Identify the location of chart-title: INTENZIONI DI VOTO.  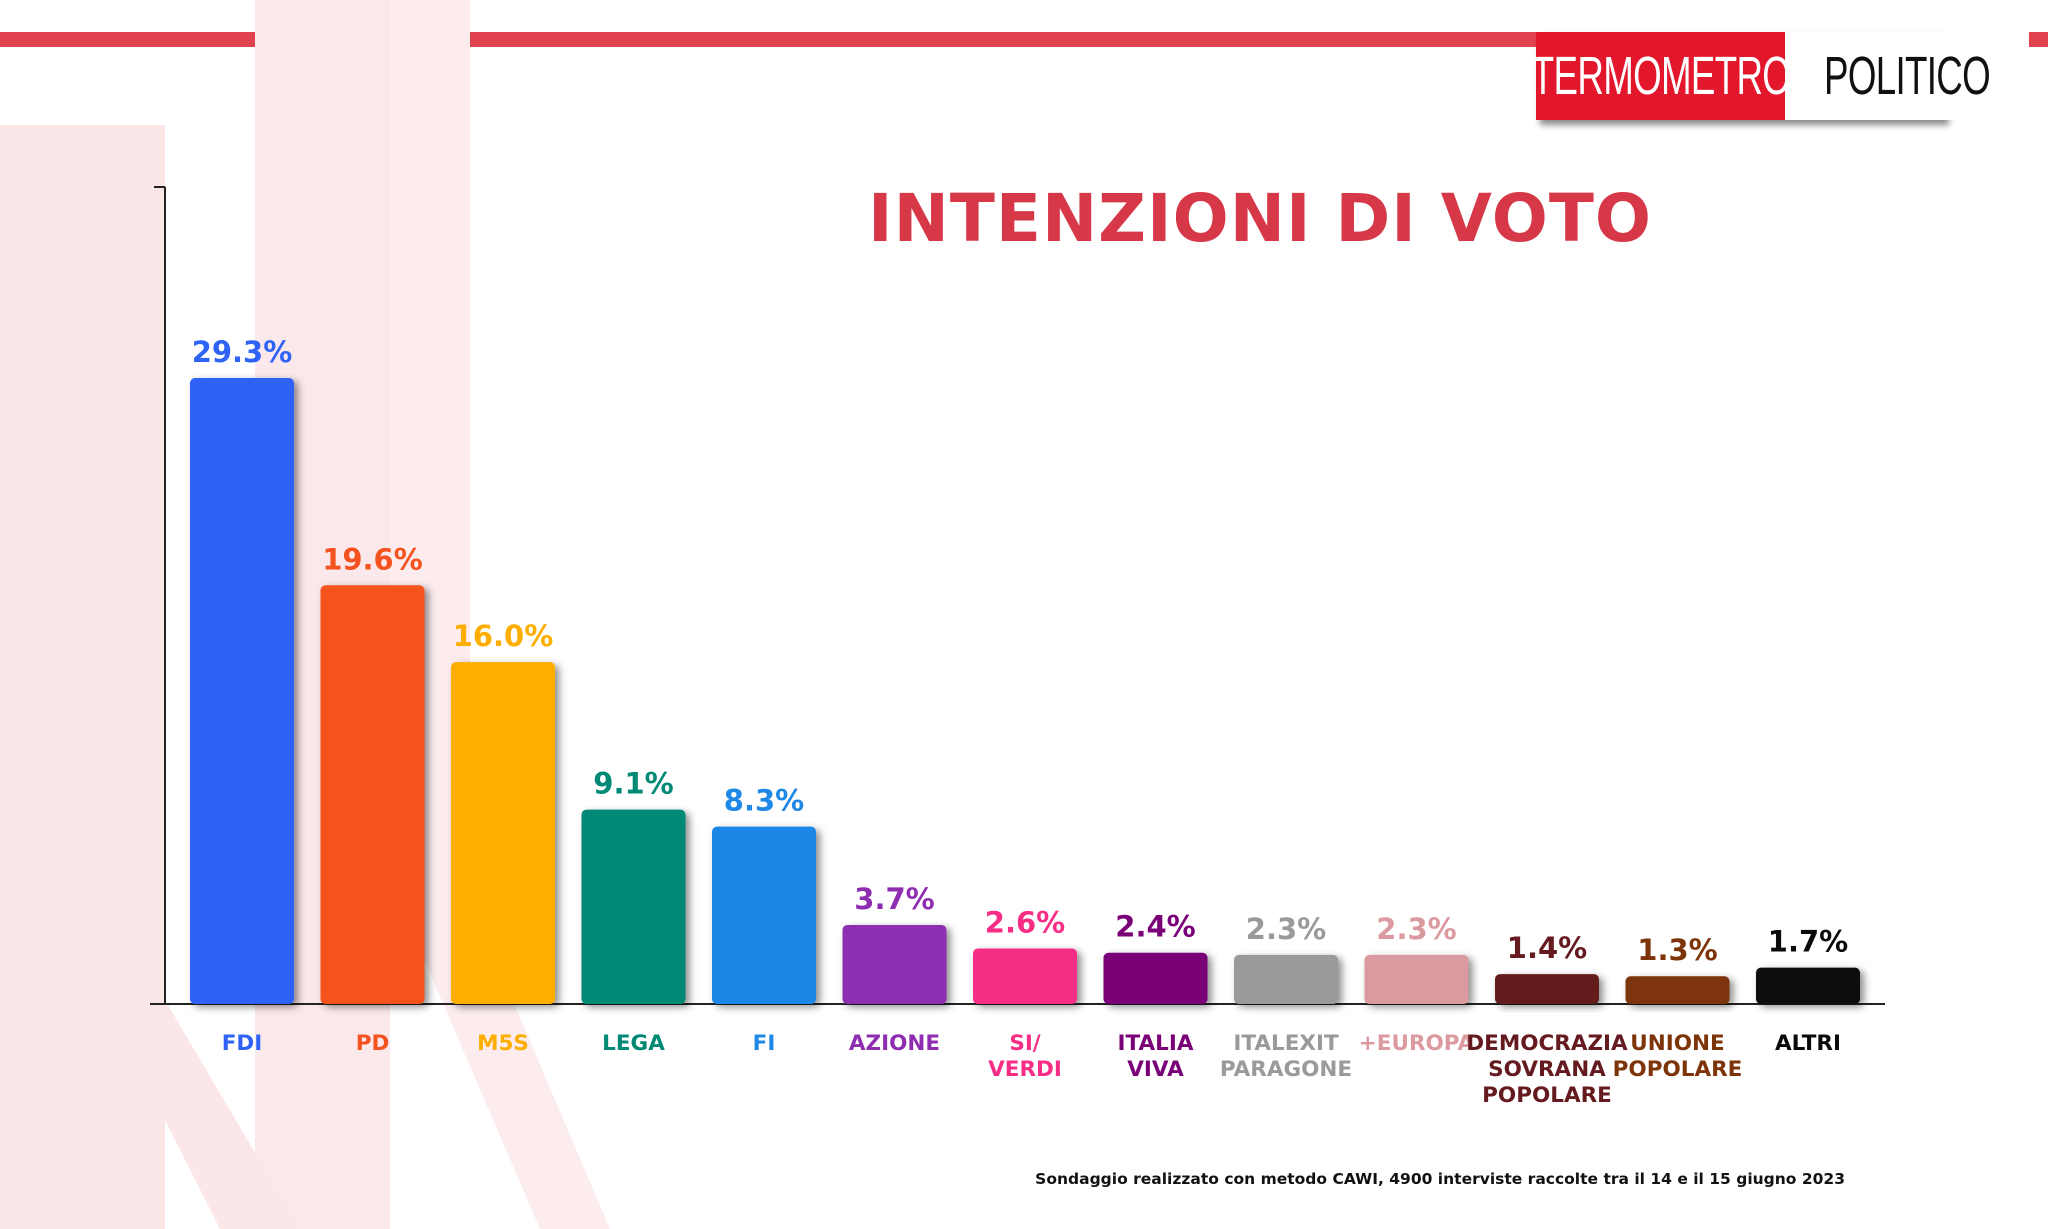
(1260, 218).